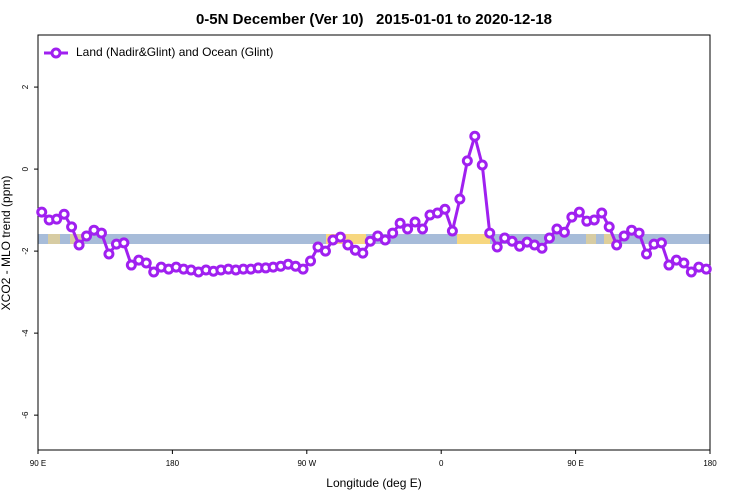  I want to click on x-tick-label: 90 W, so click(306, 463).